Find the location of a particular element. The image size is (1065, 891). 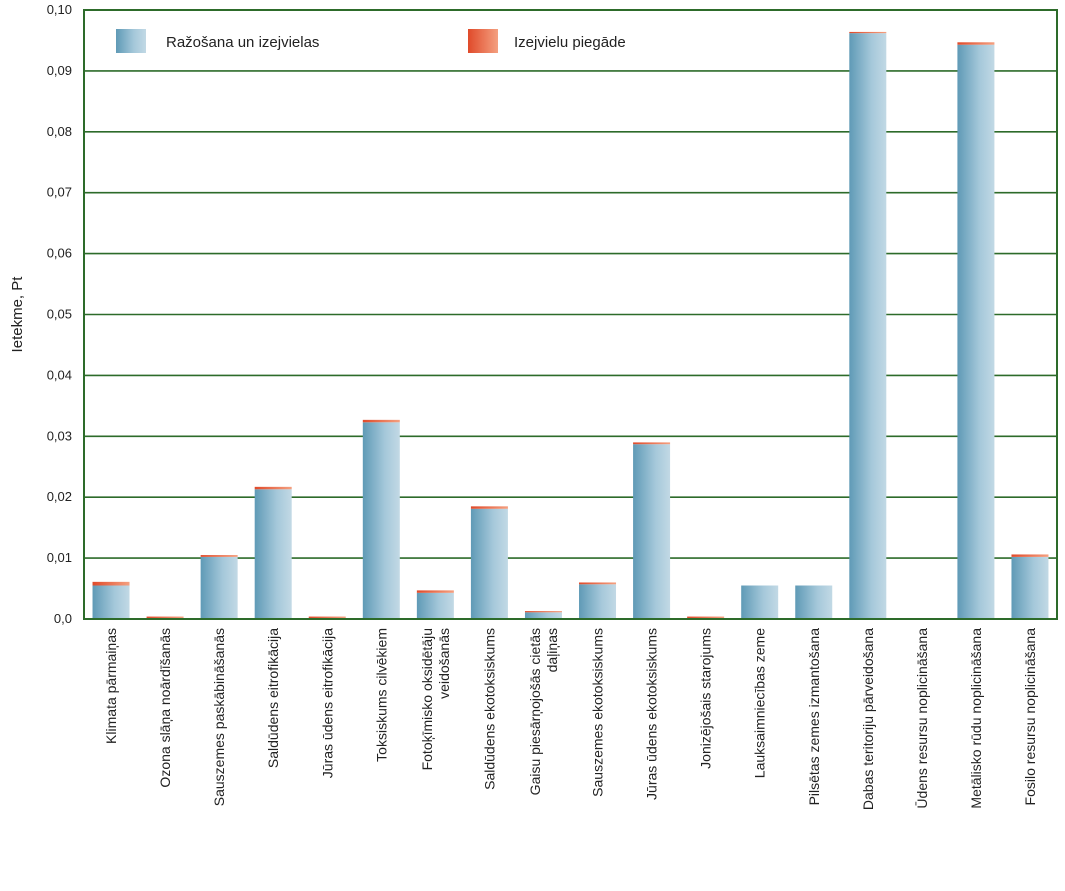

category-label-line: Lauksaimniecības zeme is located at coordinates (760, 703).